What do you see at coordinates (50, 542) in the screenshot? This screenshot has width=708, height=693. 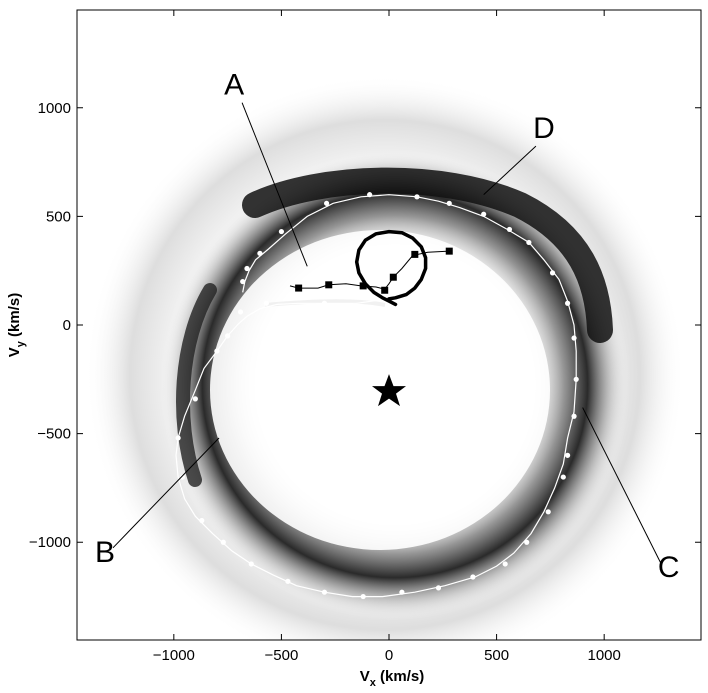 I see `y-tick-label: −1000` at bounding box center [50, 542].